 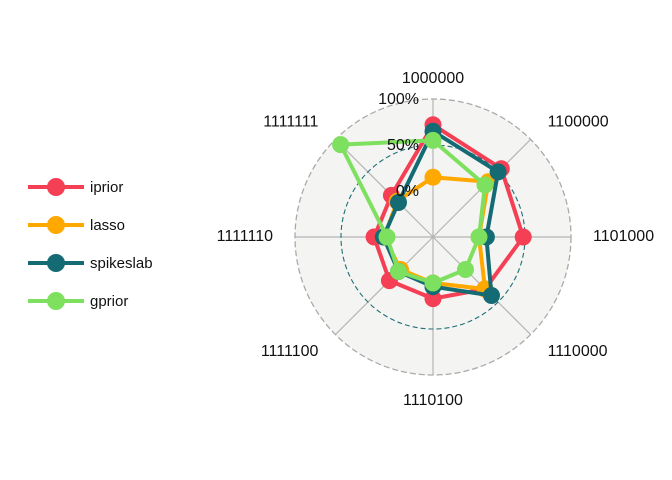 I want to click on axis-label-1110100: 1110100, so click(x=433, y=400).